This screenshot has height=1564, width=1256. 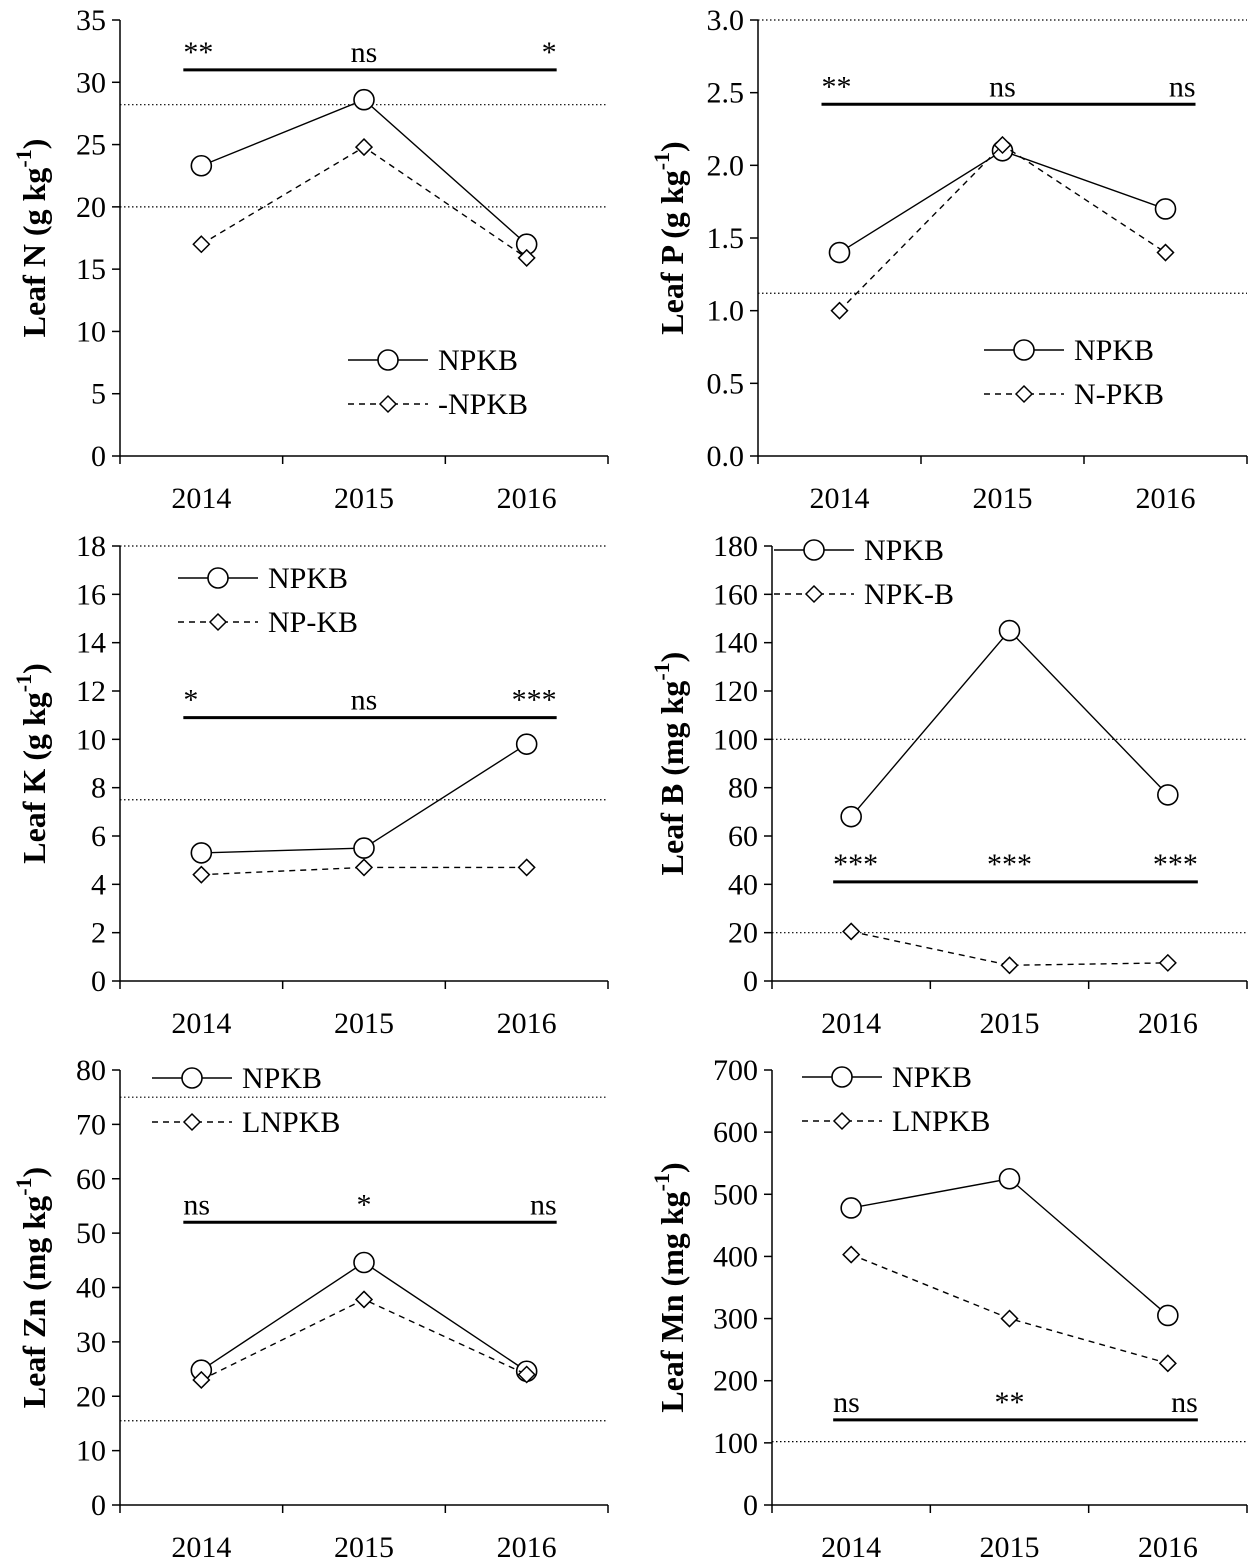 I want to click on y-tick-label: 1.0, so click(x=726, y=311).